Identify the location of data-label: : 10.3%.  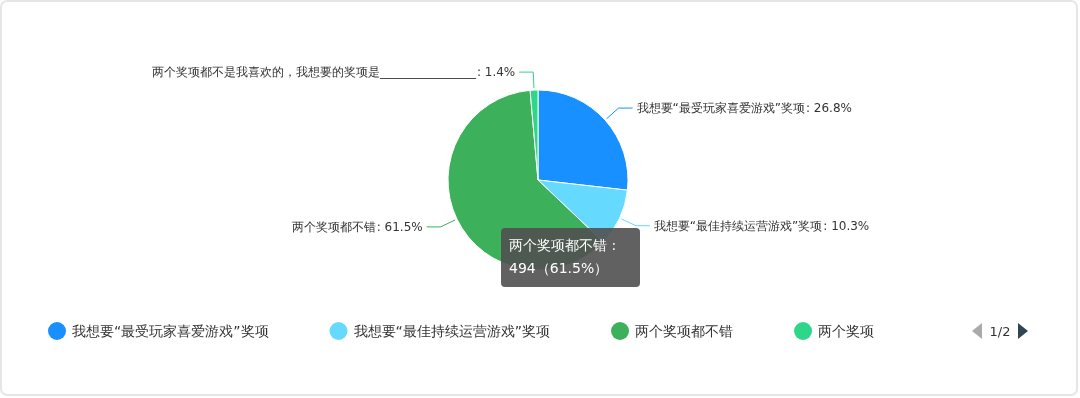
(846, 225).